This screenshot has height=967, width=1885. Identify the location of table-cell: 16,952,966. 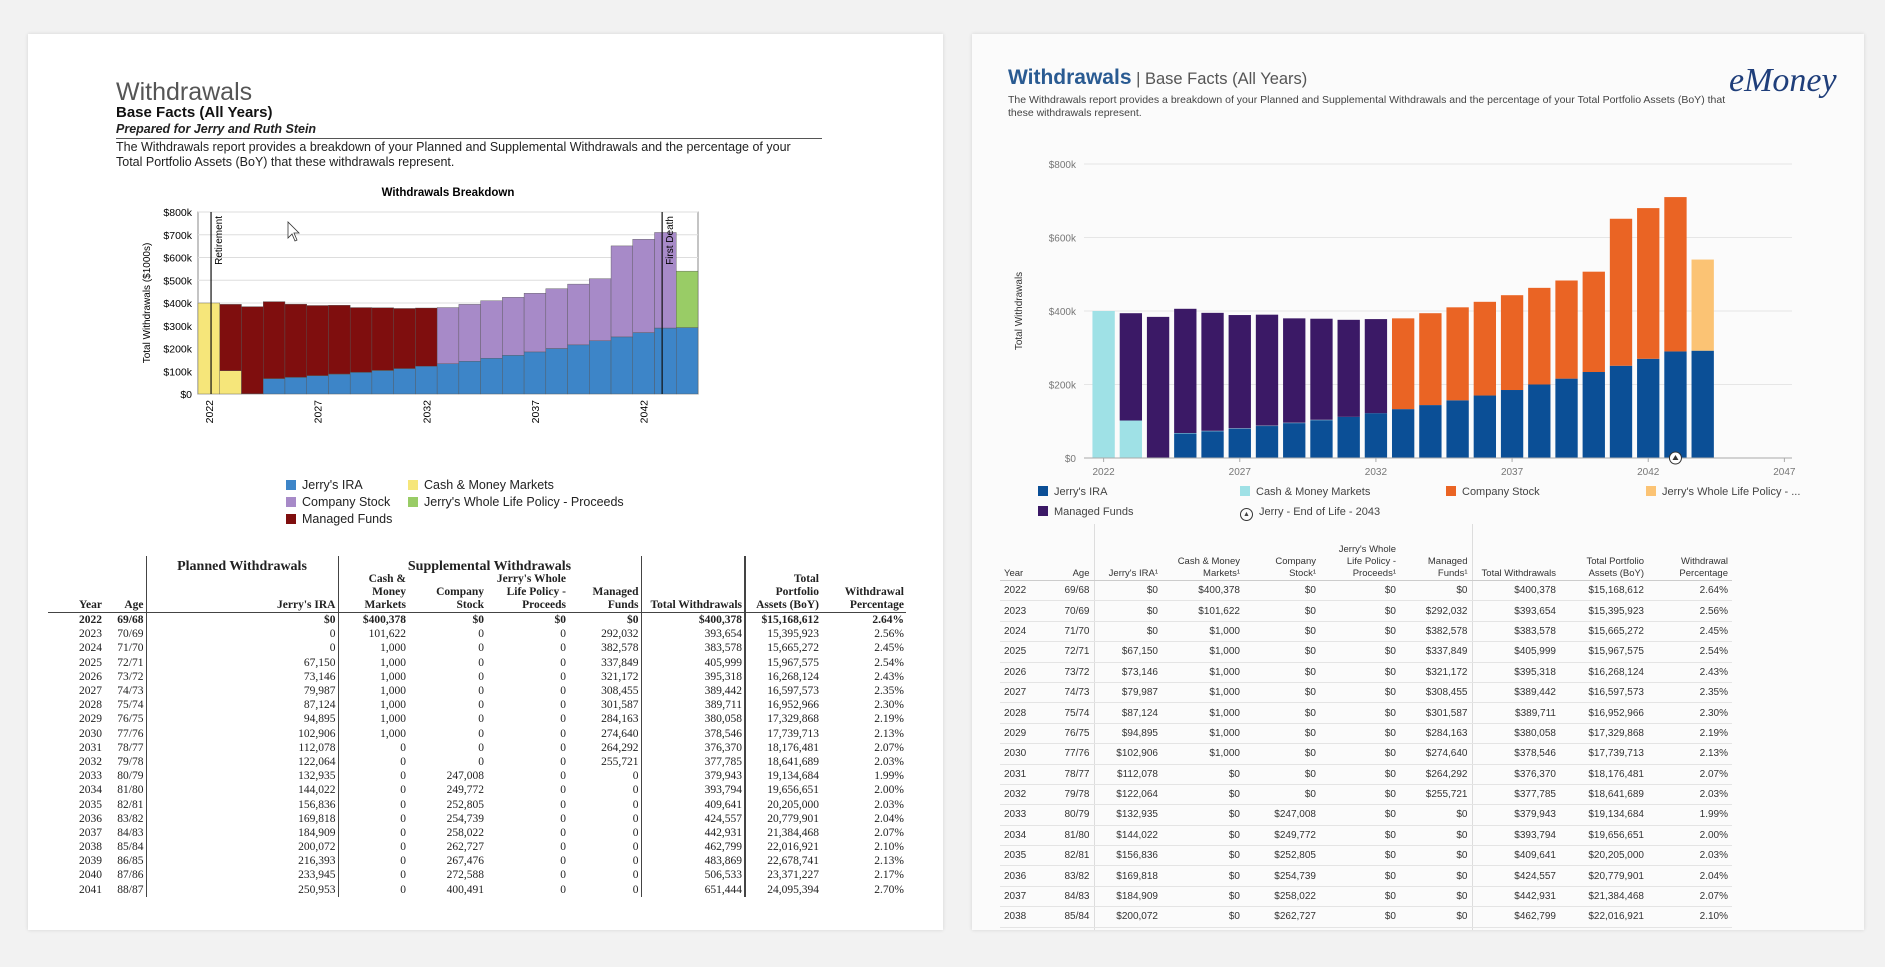
(782, 705).